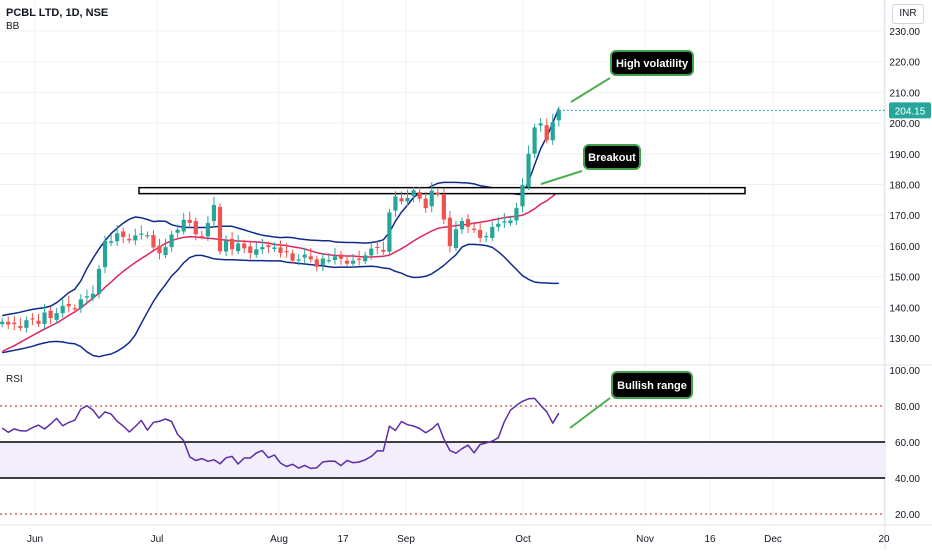  Describe the element at coordinates (904, 32) in the screenshot. I see `price-tick-label: 230.00` at that location.